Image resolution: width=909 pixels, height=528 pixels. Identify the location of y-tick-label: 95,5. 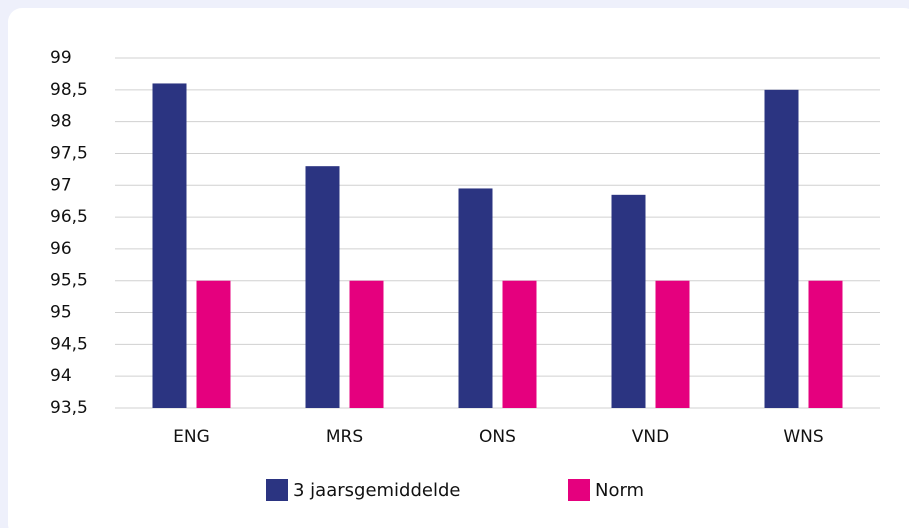
(69, 281).